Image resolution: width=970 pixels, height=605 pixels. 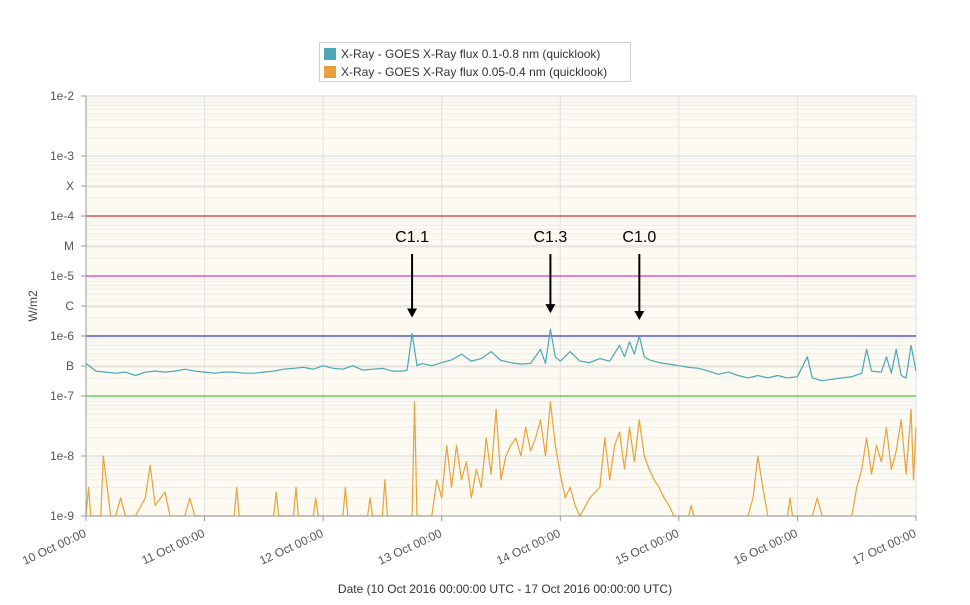 I want to click on y-tick-label: 1e-4, so click(x=62, y=216).